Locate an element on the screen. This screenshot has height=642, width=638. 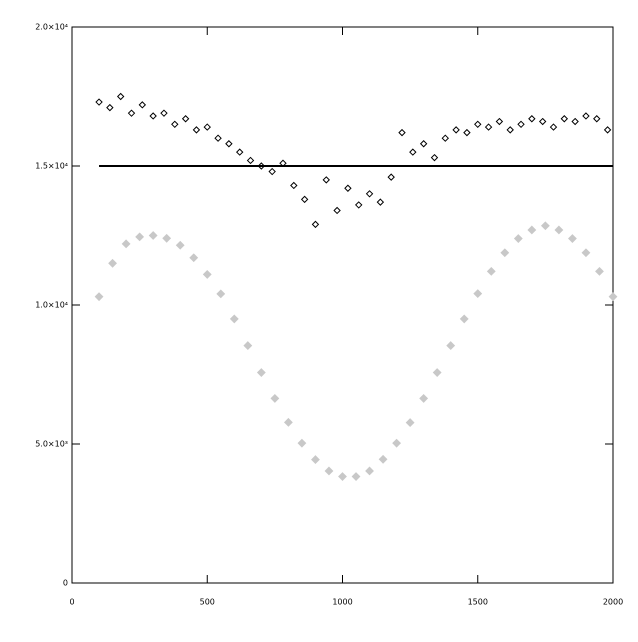
x-tick-label: 500 is located at coordinates (207, 602).